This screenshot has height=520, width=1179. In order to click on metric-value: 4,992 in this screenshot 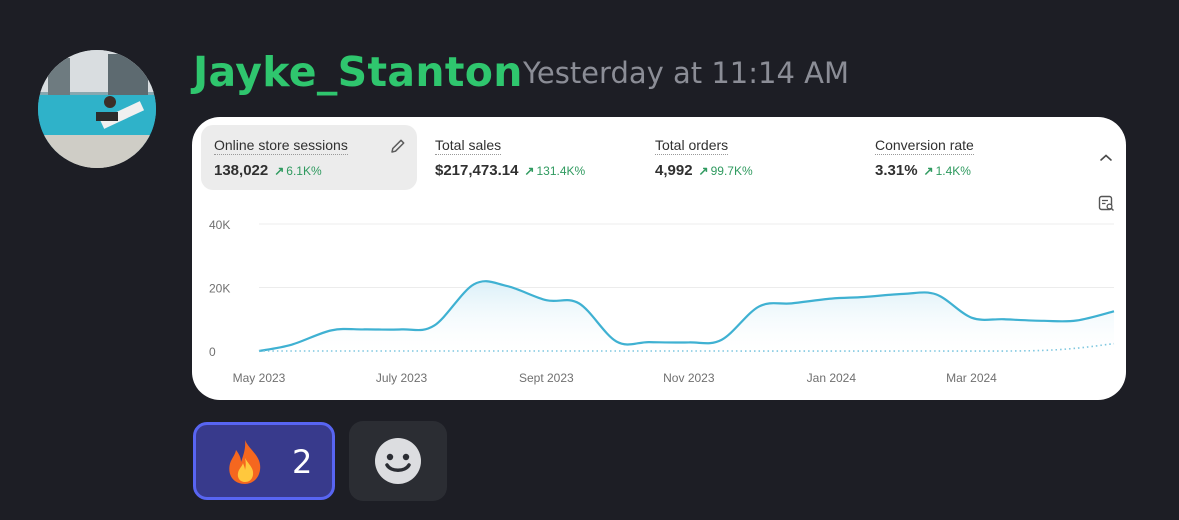, I will do `click(674, 170)`.